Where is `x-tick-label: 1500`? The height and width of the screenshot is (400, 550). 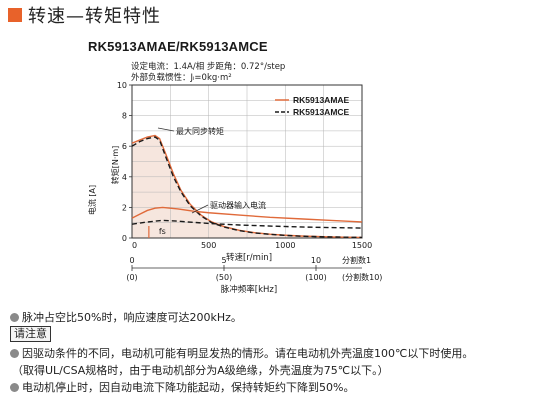
x-tick-label: 1500 is located at coordinates (362, 245).